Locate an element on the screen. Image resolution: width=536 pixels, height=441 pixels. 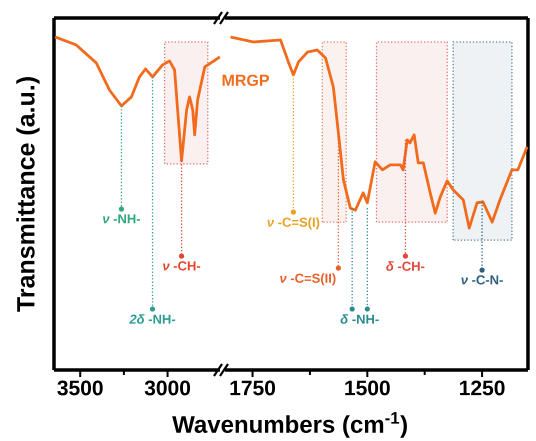
x-tick-label: 3000 is located at coordinates (167, 388).